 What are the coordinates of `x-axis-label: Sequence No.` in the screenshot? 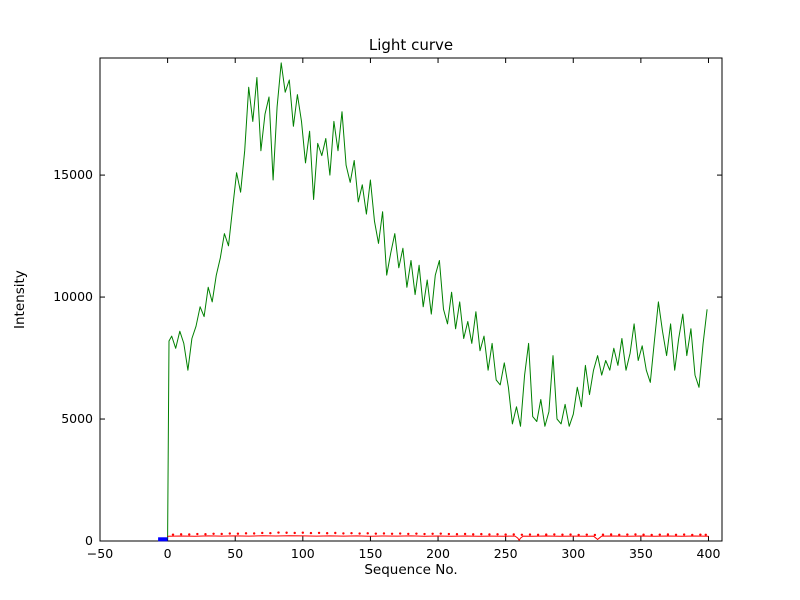 It's located at (411, 570).